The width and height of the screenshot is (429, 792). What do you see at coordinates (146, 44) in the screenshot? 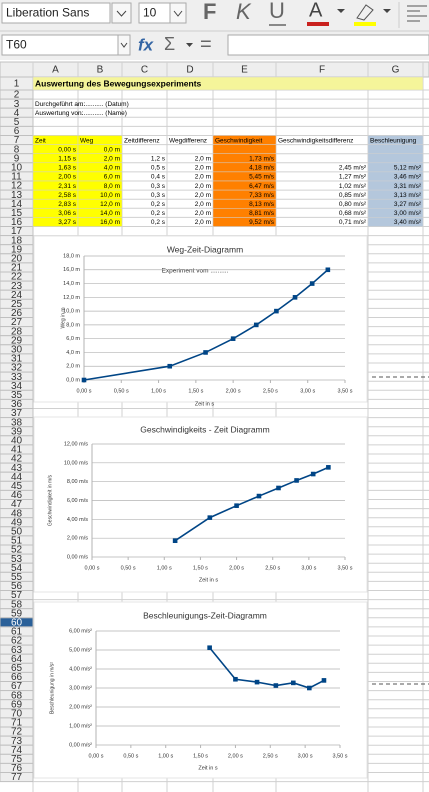
I see `function-wizard: fx` at bounding box center [146, 44].